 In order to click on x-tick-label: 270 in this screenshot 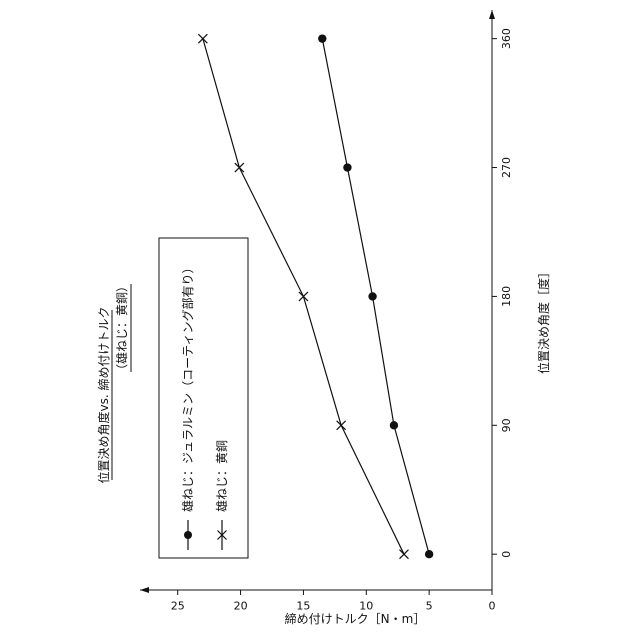, I will do `click(506, 167)`.